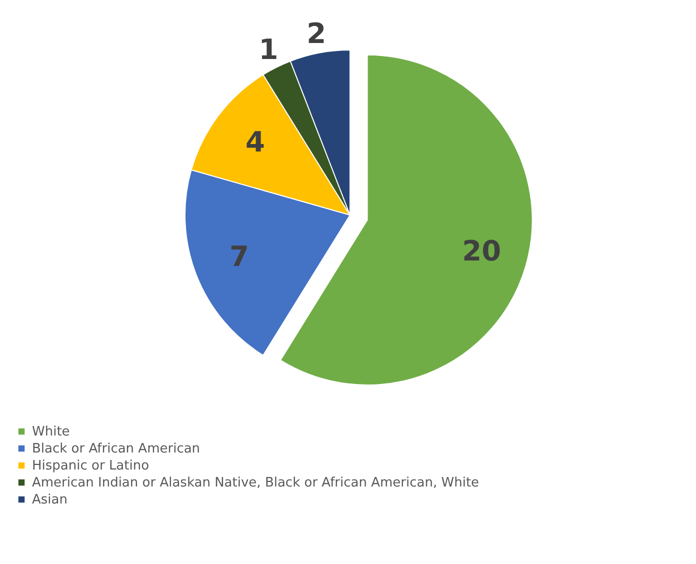  I want to click on data-label: 7, so click(239, 256).